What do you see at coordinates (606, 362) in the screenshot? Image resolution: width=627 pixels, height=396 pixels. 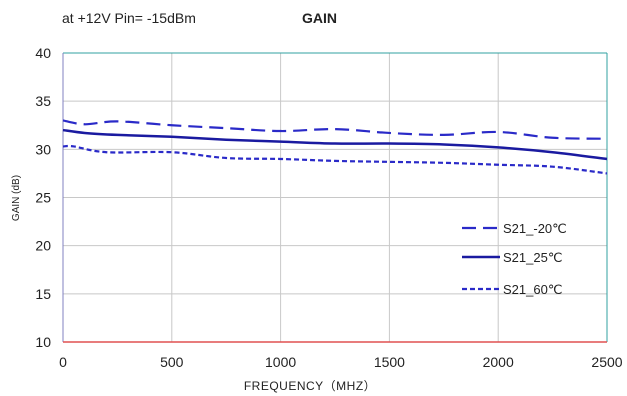 I see `x-tick-label: 2500` at bounding box center [606, 362].